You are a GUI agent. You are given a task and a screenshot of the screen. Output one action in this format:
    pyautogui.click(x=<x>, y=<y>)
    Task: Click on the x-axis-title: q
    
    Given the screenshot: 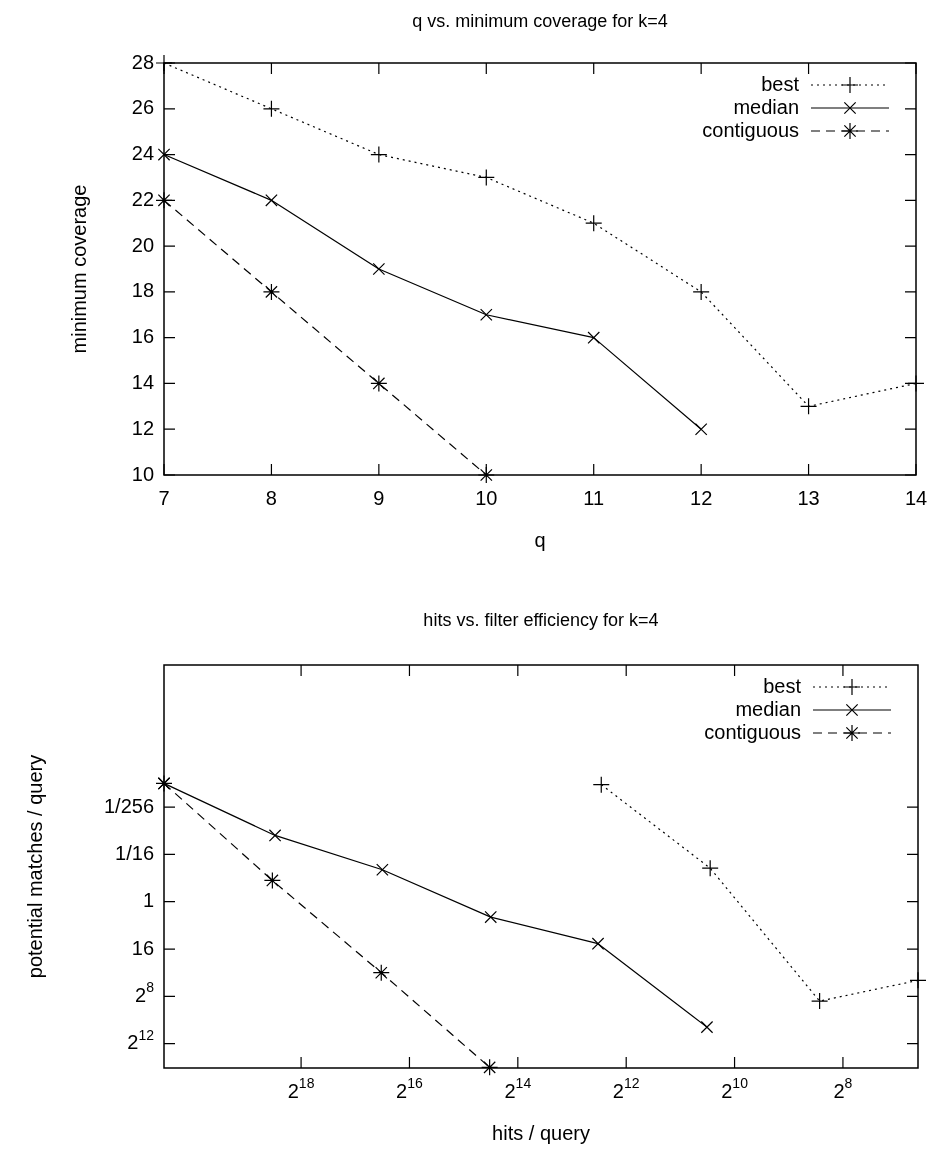 What is the action you would take?
    pyautogui.click(x=540, y=539)
    